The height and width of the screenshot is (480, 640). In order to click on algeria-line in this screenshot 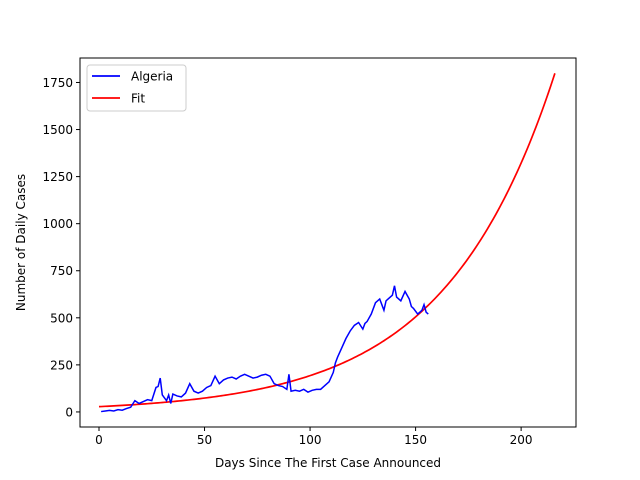, I will do `click(265, 349)`.